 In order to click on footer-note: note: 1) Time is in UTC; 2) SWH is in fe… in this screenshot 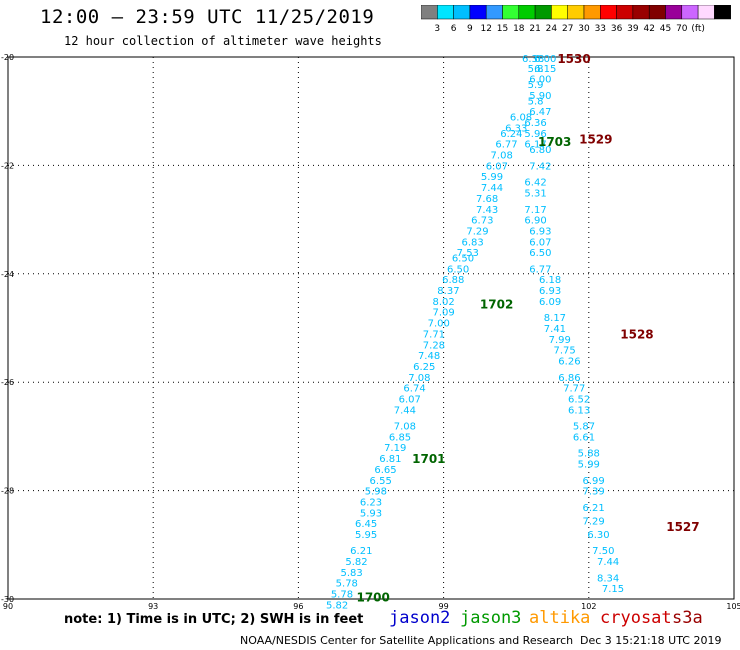, I will do `click(214, 619)`.